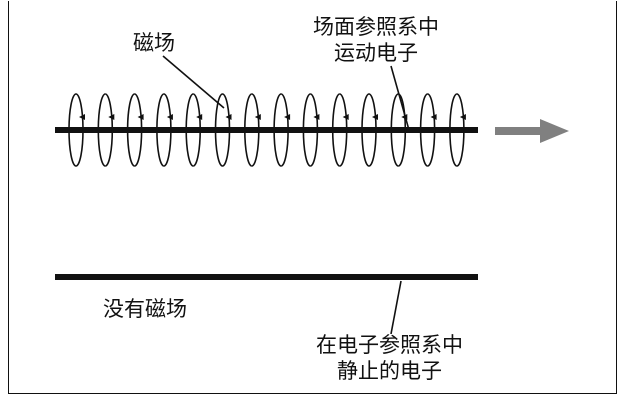 The height and width of the screenshot is (402, 626). Describe the element at coordinates (154, 43) in the screenshot. I see `magnetic-field-label: 磁场` at that location.